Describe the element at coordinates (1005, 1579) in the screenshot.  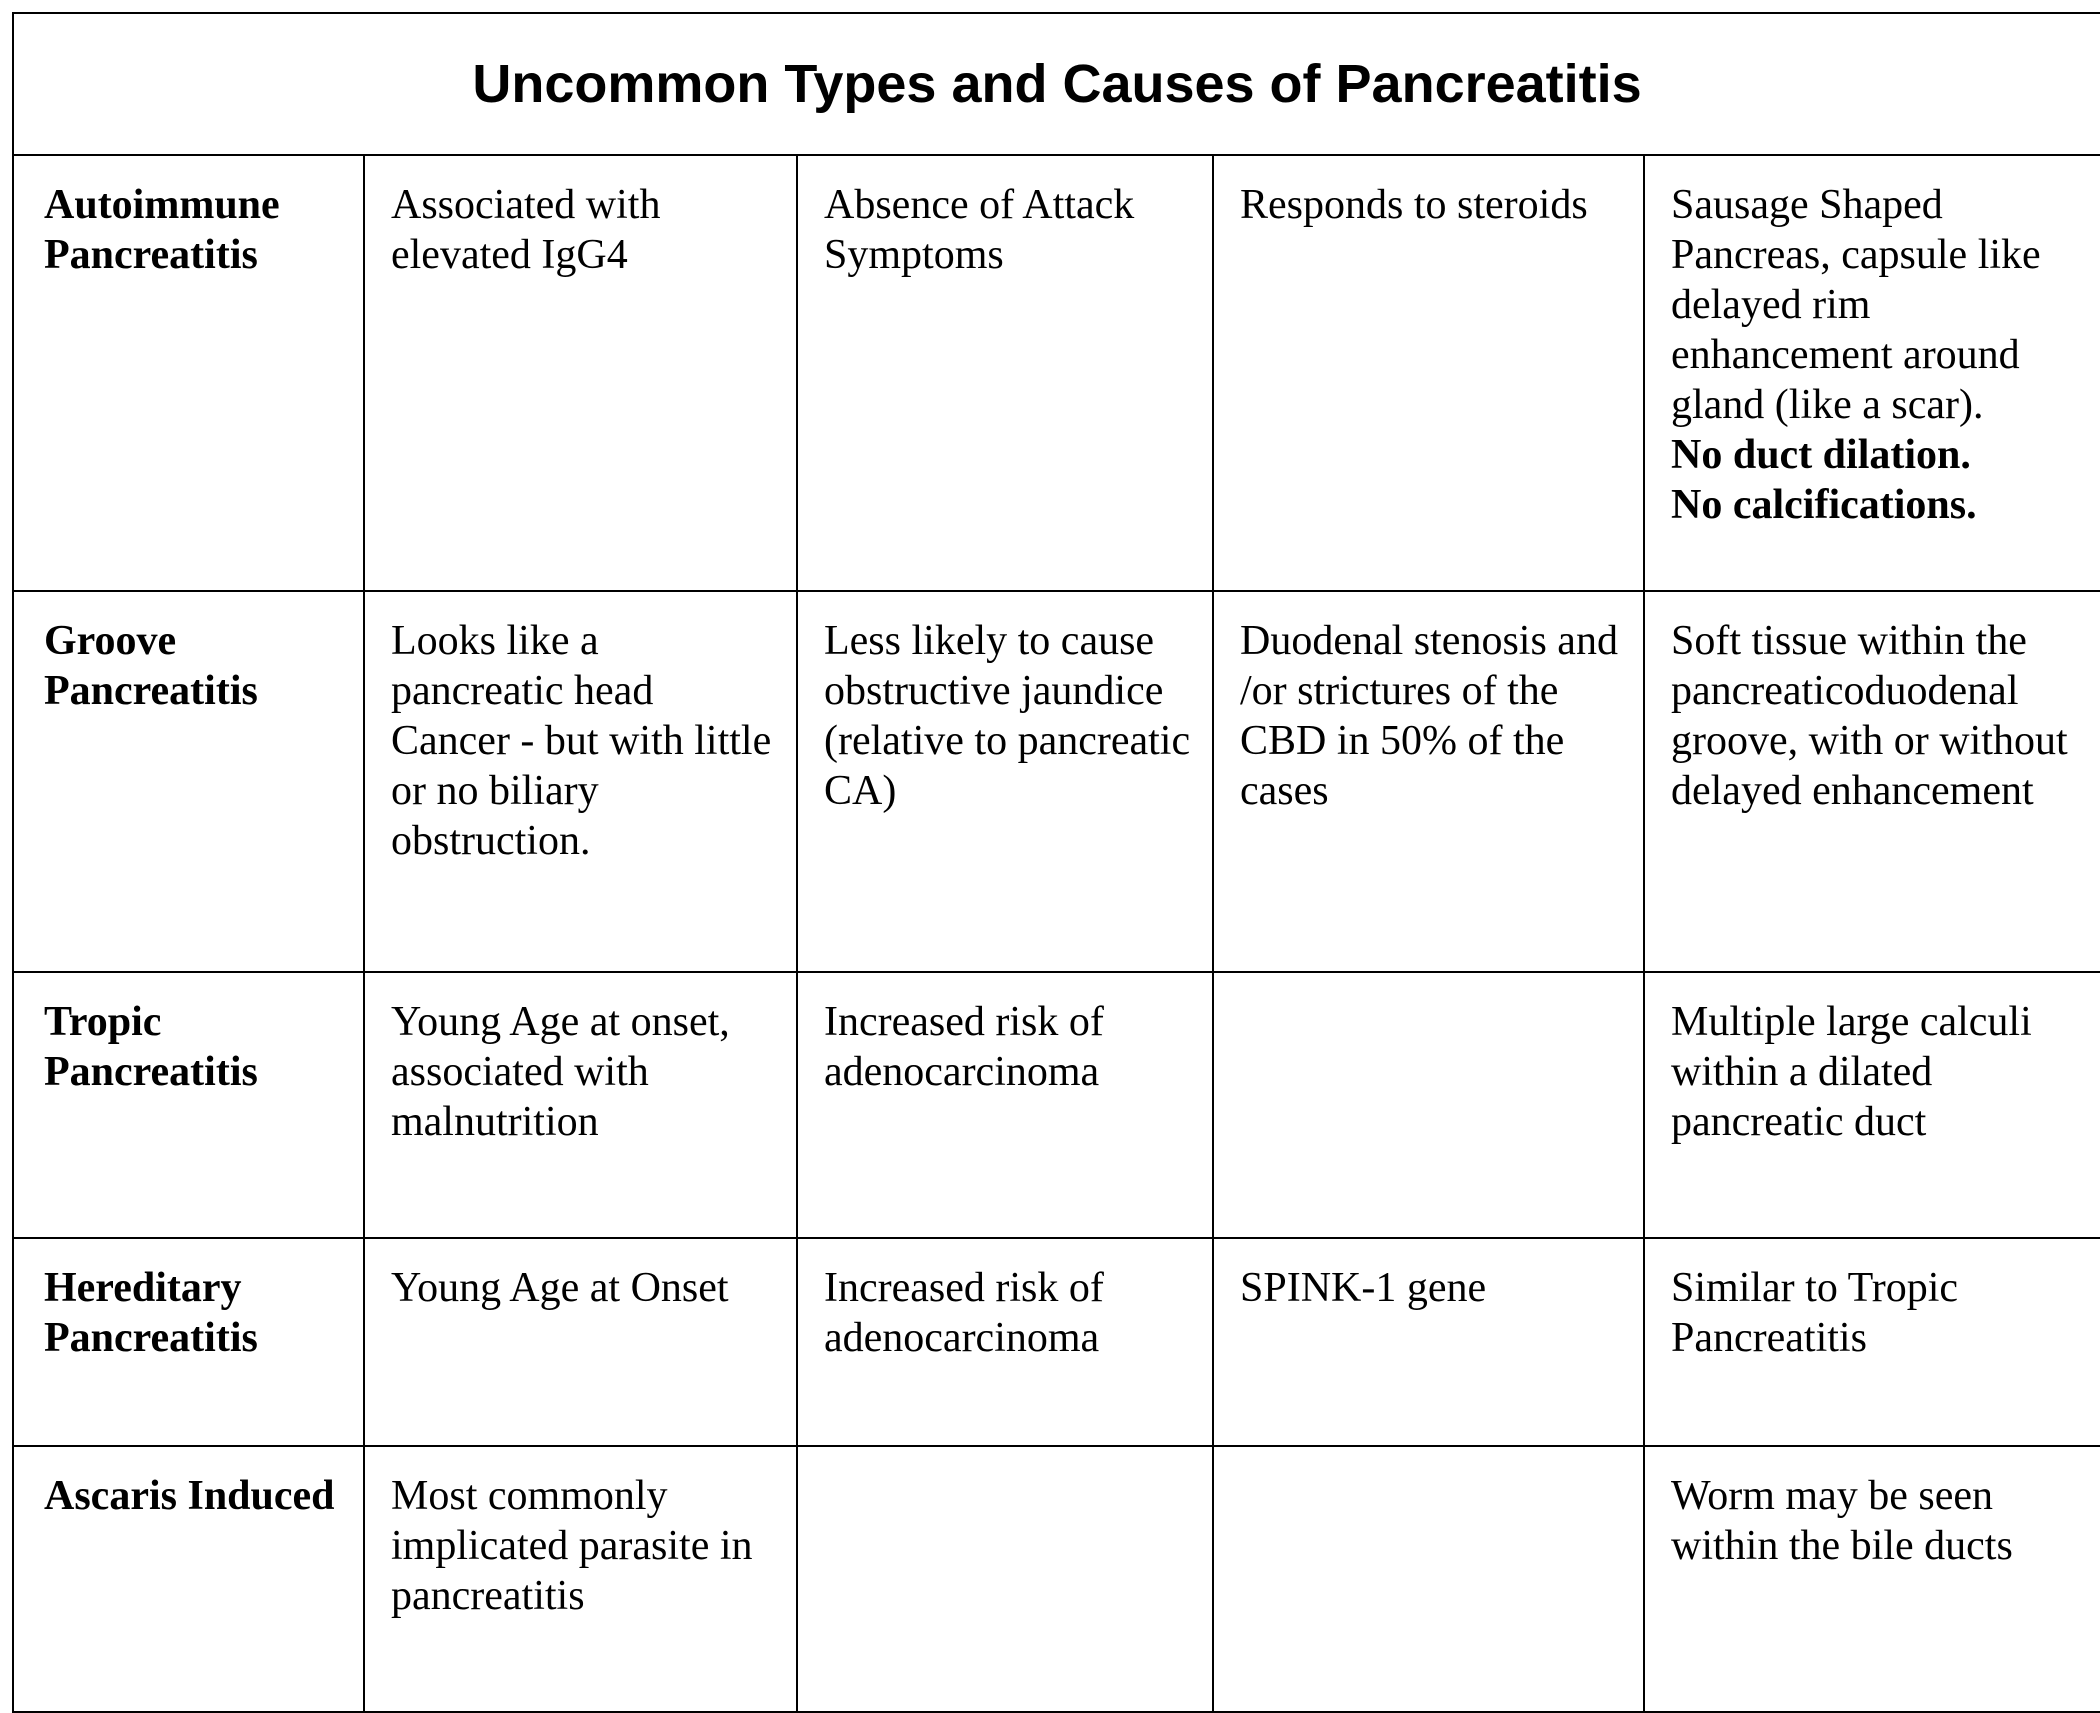
I see `cell-ascaris-col3` at that location.